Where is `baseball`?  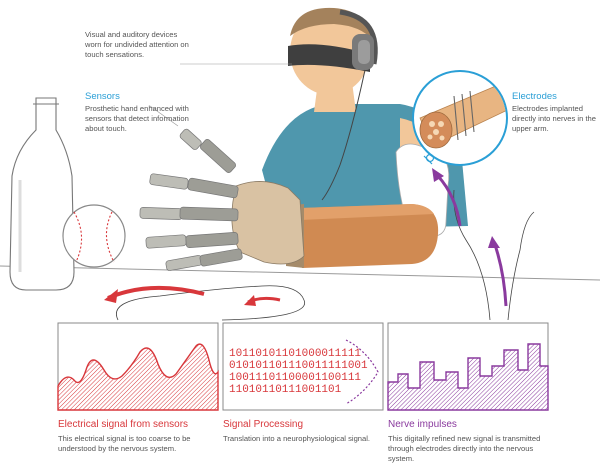 baseball is located at coordinates (94, 236).